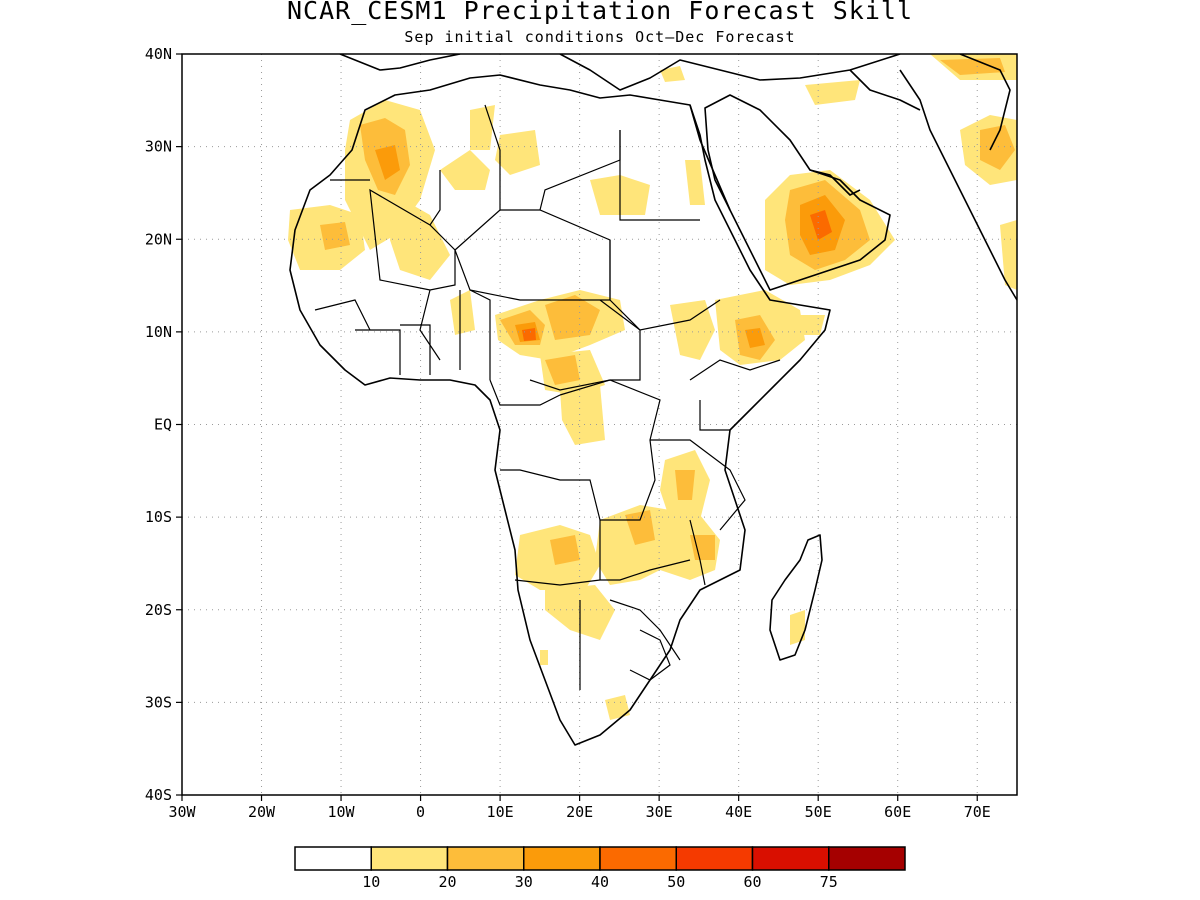  What do you see at coordinates (158, 332) in the screenshot?
I see `lat-tick-label: 10N` at bounding box center [158, 332].